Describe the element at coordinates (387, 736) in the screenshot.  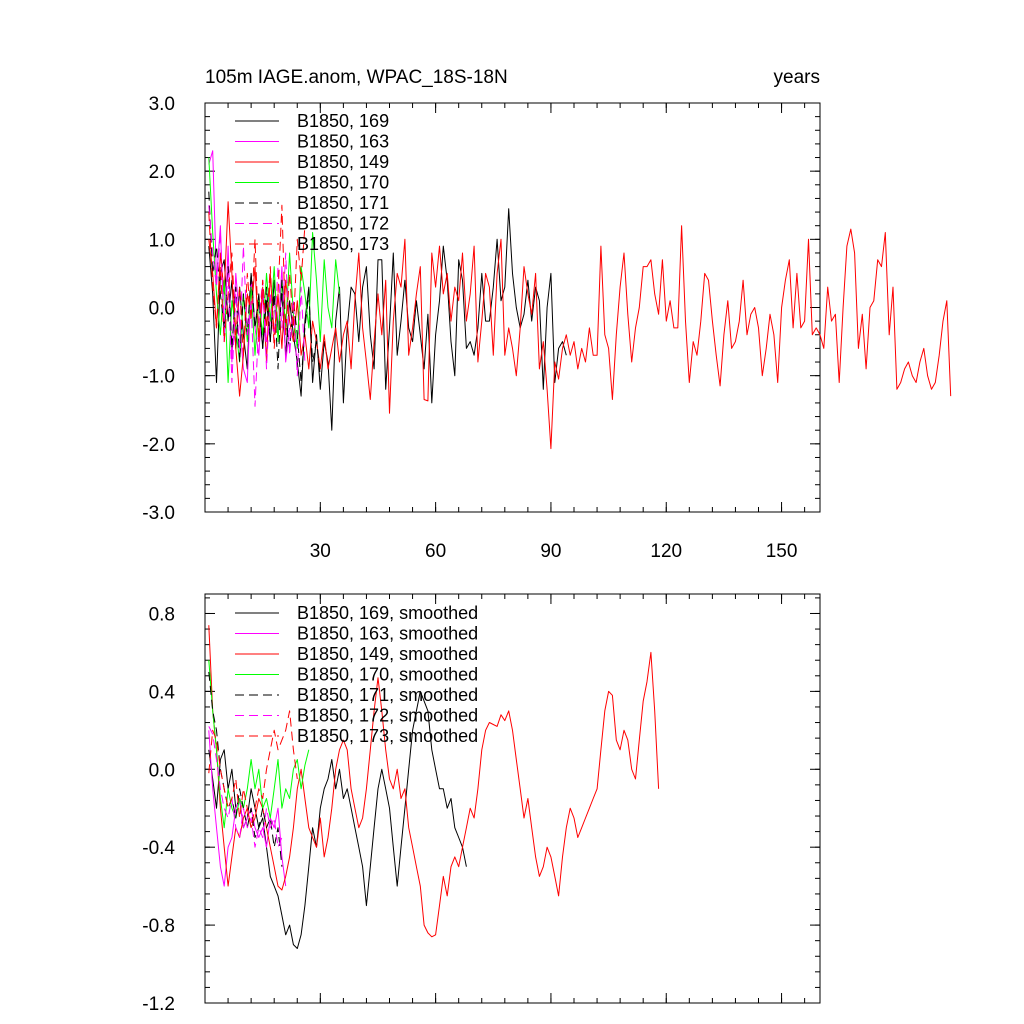
I see `legend-label: B1850, 173, smoothed` at that location.